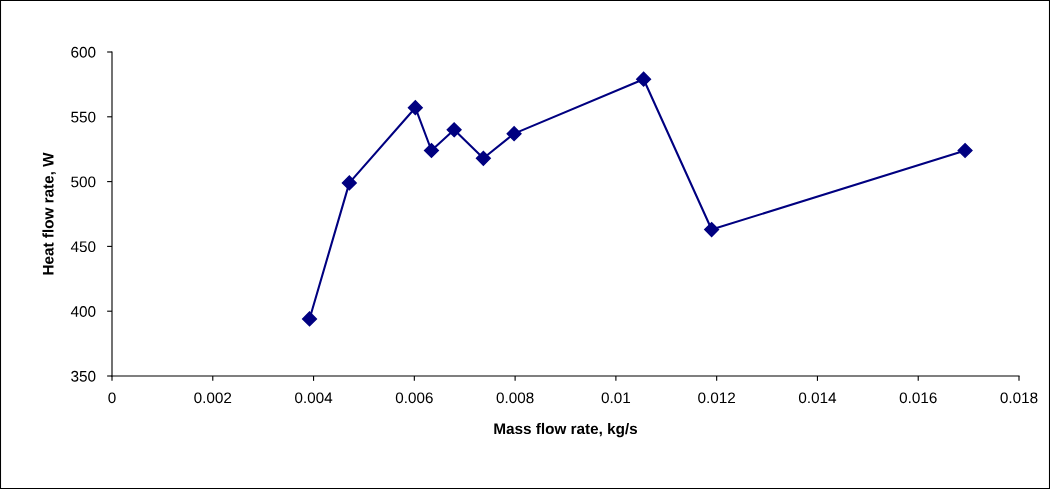 This screenshot has width=1050, height=489. What do you see at coordinates (83, 182) in the screenshot?
I see `y-tick-label: 500` at bounding box center [83, 182].